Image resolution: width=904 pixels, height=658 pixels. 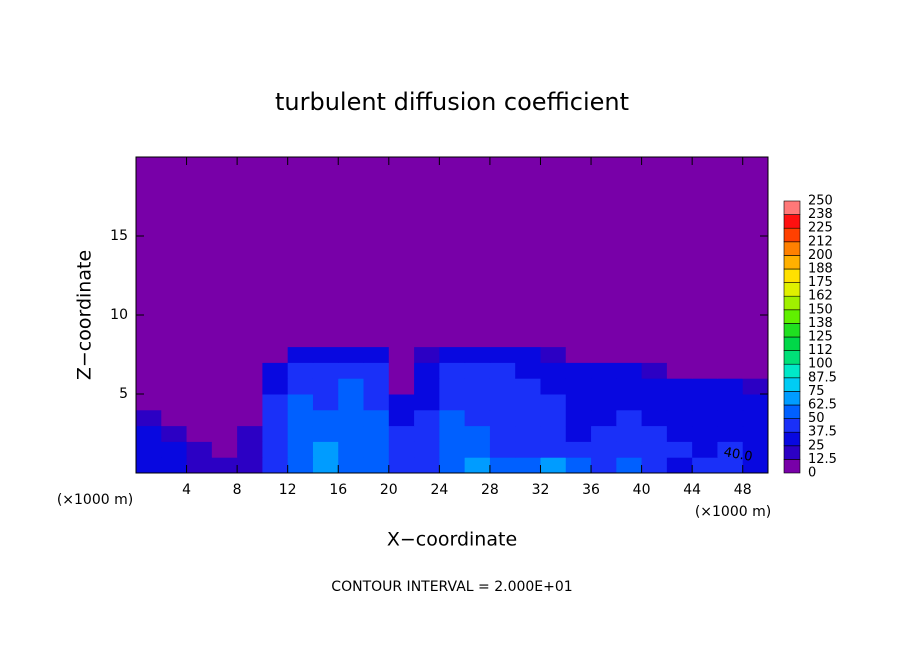 I want to click on colorbar-label: 75, so click(x=816, y=391).